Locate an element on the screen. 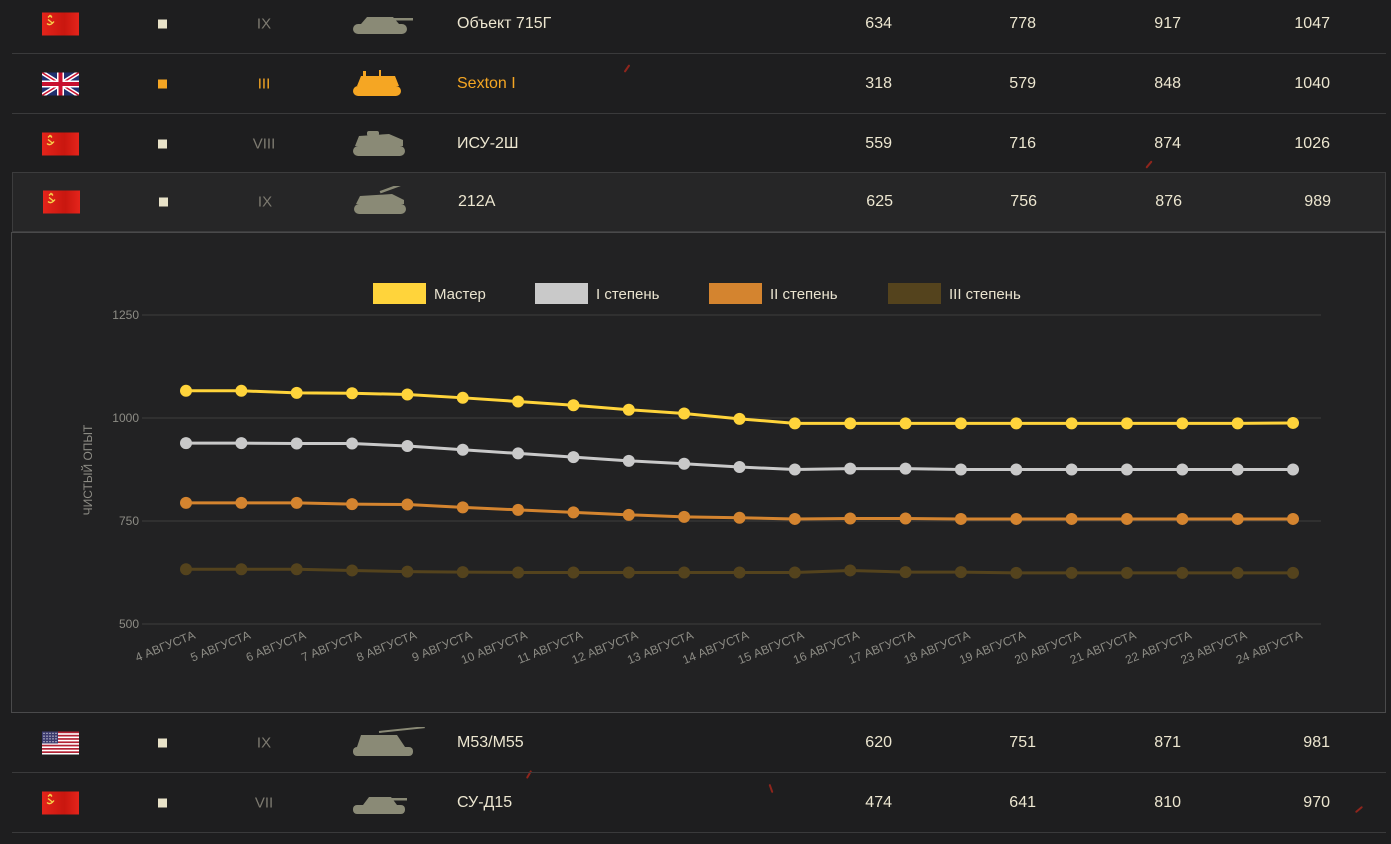 The image size is (1391, 844). xp-value-third: 474 is located at coordinates (878, 802).